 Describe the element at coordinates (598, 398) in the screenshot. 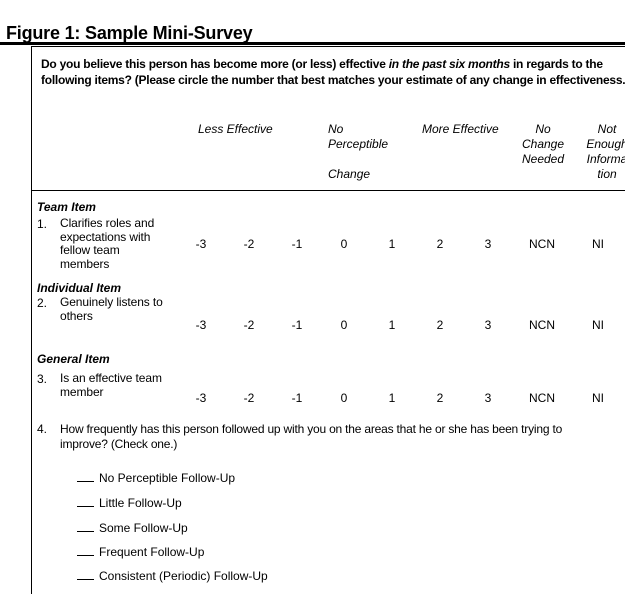

I see `item3-scale-ni: NI` at that location.